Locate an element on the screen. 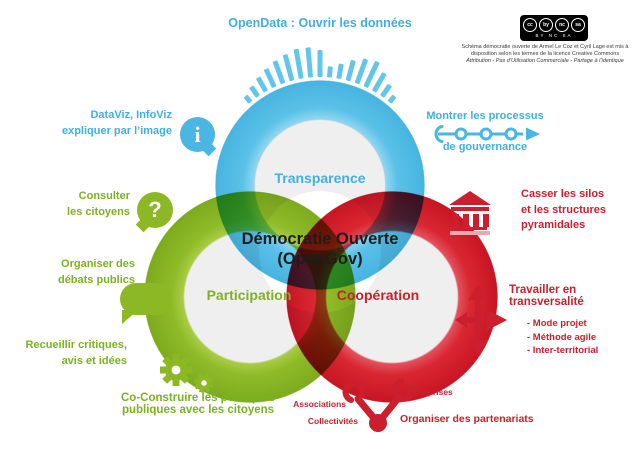 Image resolution: width=640 pixels, height=453 pixels. annotation-travailler: Travailler en transversalité is located at coordinates (546, 296).